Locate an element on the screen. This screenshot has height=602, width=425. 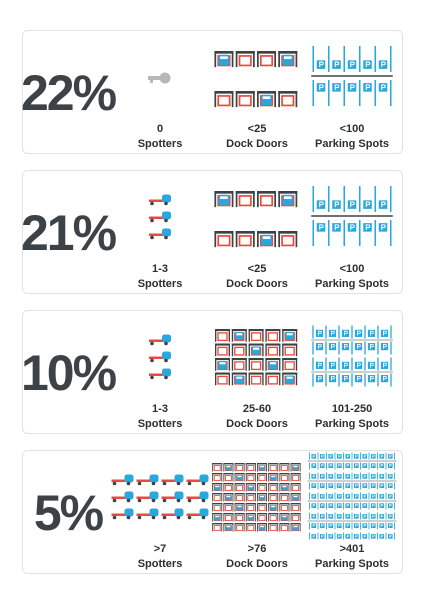
spotter-icons is located at coordinates (159, 78).